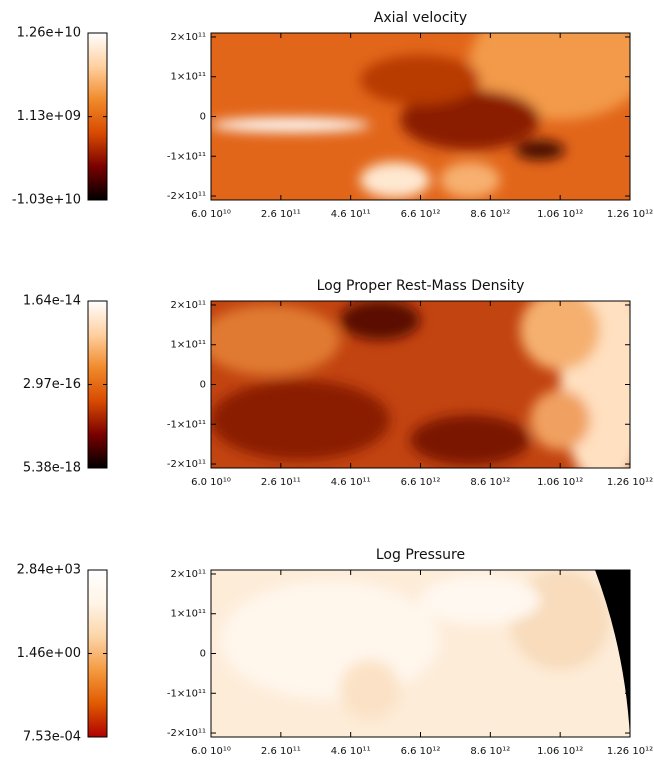 Image resolution: width=654 pixels, height=763 pixels. What do you see at coordinates (52, 384) in the screenshot?
I see `colorbar-label: 2.97e-16` at bounding box center [52, 384].